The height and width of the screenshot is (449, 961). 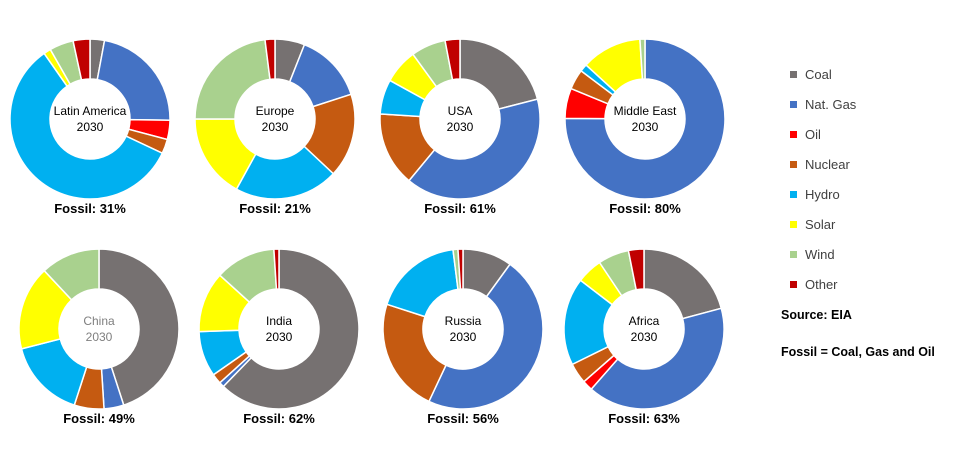 I want to click on region-name: Middle East, so click(x=645, y=111).